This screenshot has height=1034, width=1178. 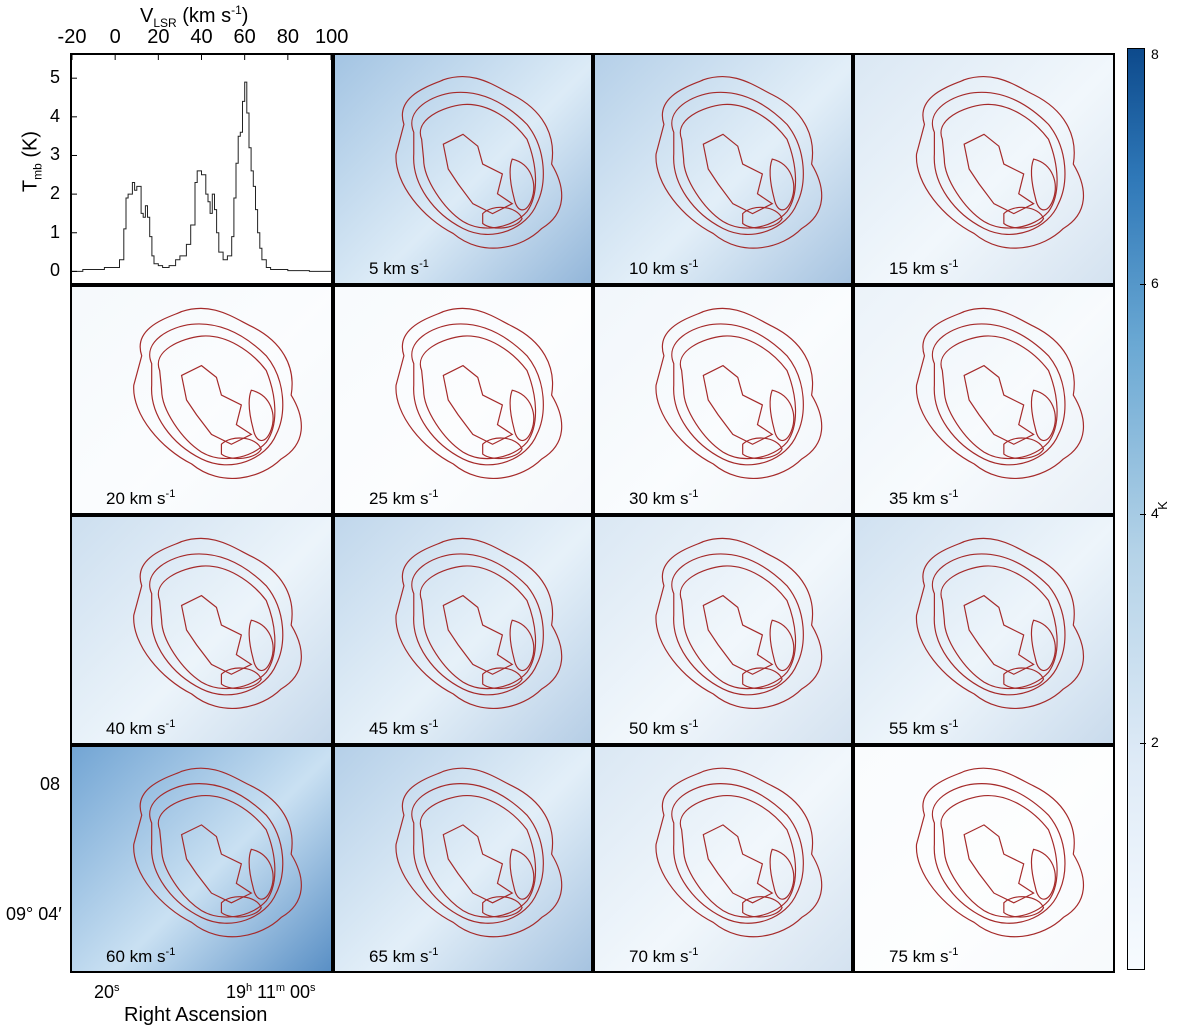 I want to click on channel-map-panel: 70 km s-1, so click(x=723, y=859).